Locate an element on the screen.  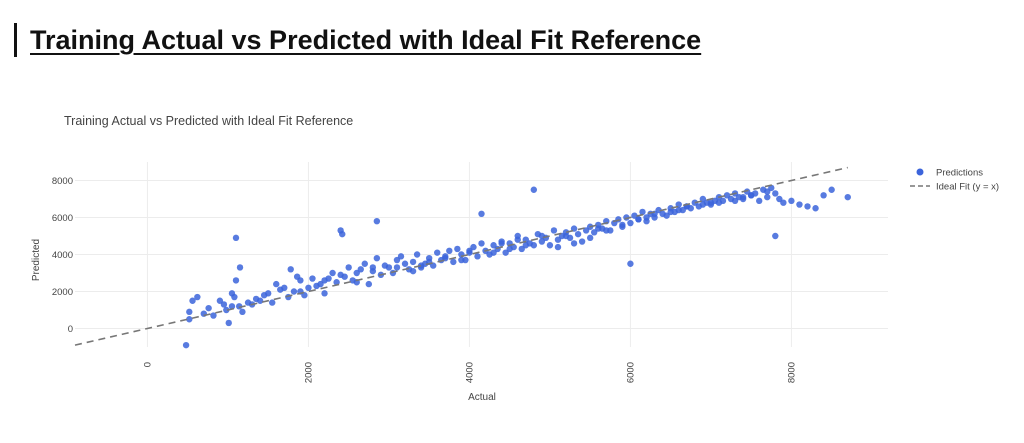
x-tick-label: 6000 is located at coordinates (630, 372).